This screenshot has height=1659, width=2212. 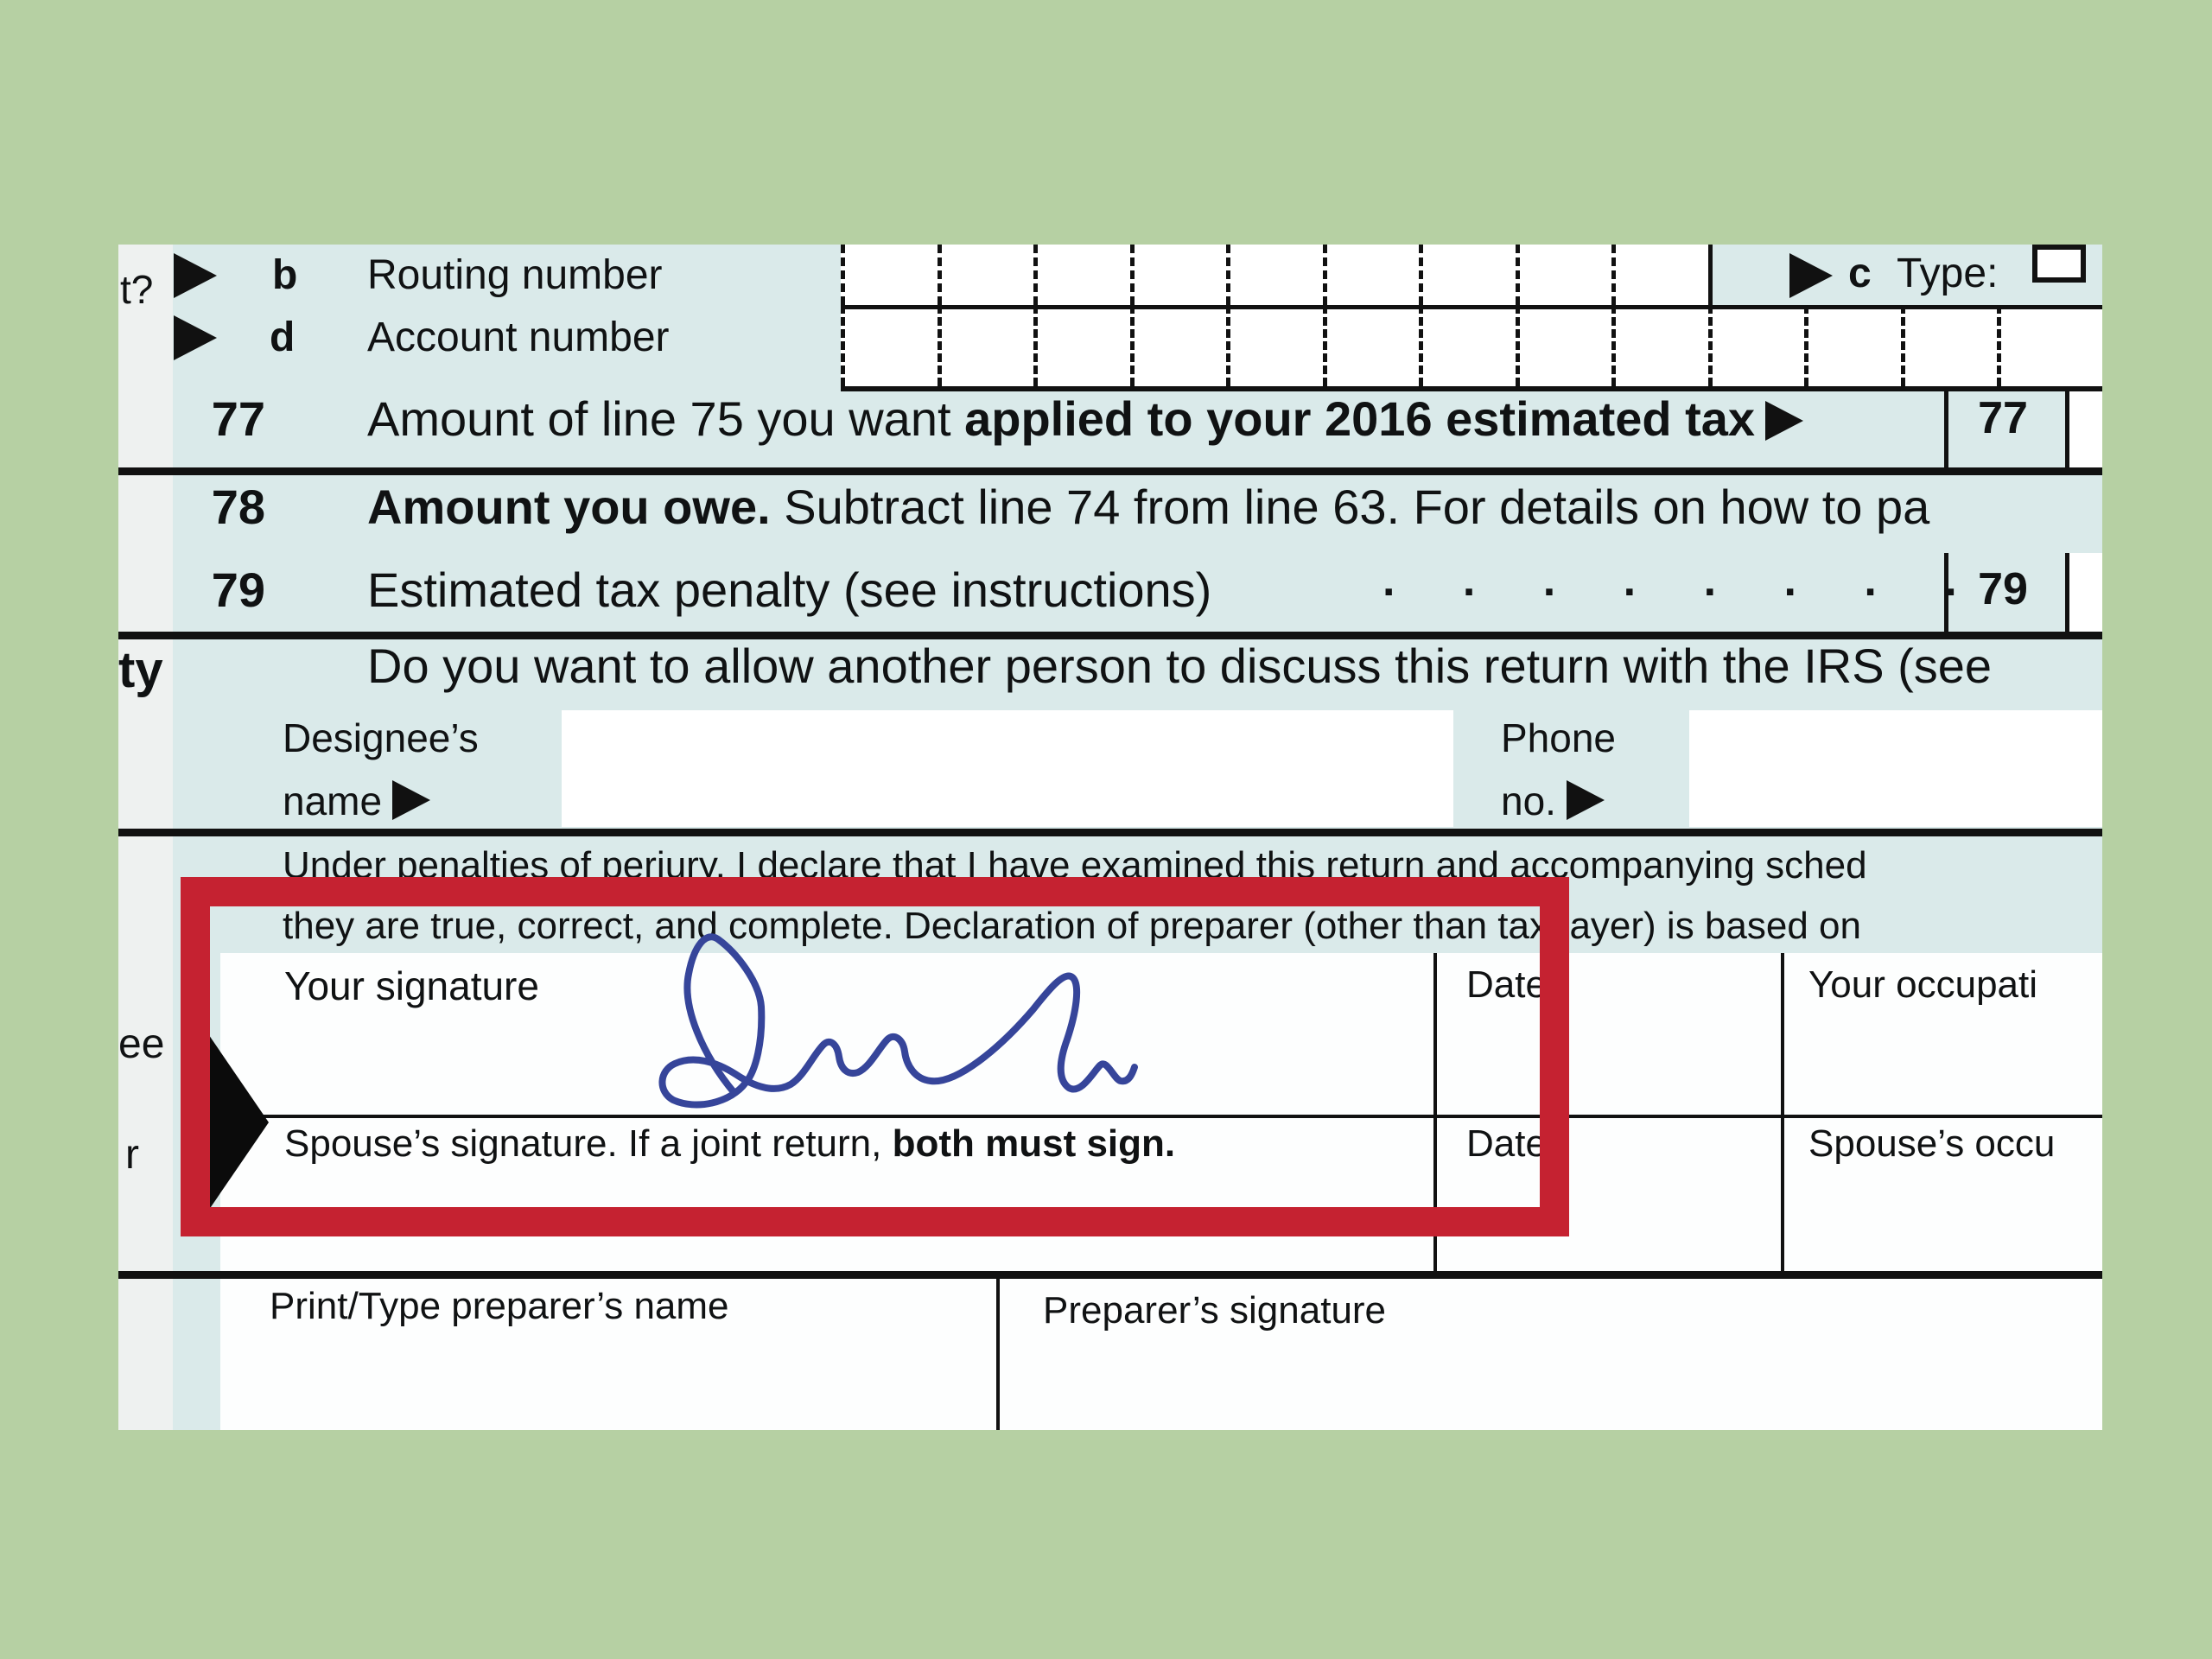 What do you see at coordinates (238, 418) in the screenshot?
I see `line77-number: 77` at bounding box center [238, 418].